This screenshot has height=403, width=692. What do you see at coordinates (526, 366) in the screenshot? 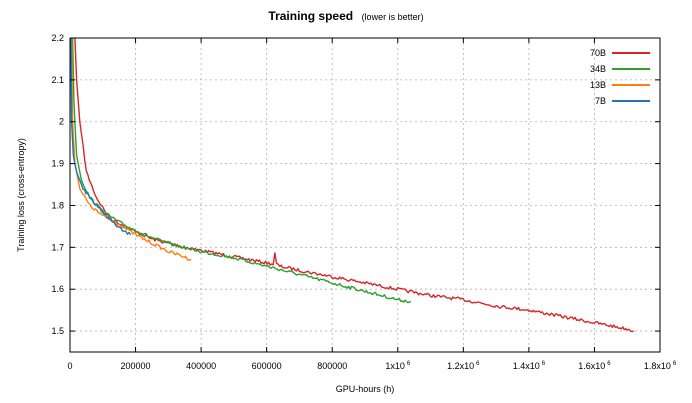
I see `x-tick-label-text: 1.4x10` at bounding box center [526, 366].